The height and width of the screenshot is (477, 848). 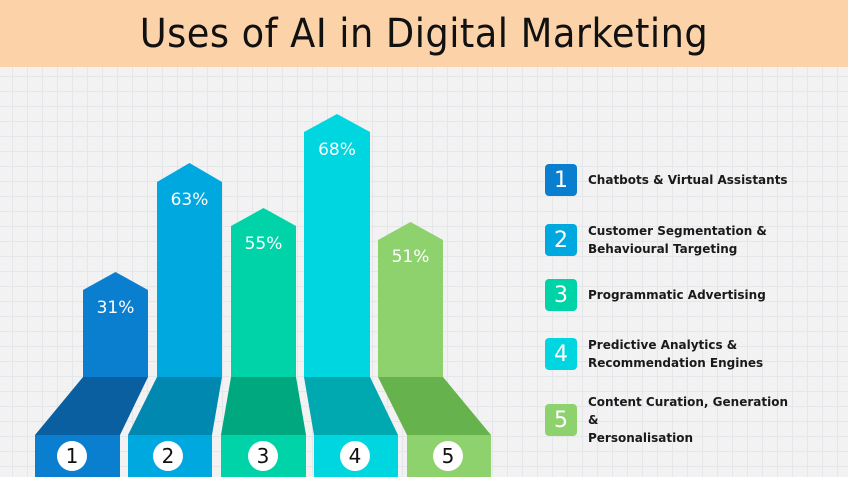 What do you see at coordinates (116, 308) in the screenshot?
I see `bar-1-value: 31%` at bounding box center [116, 308].